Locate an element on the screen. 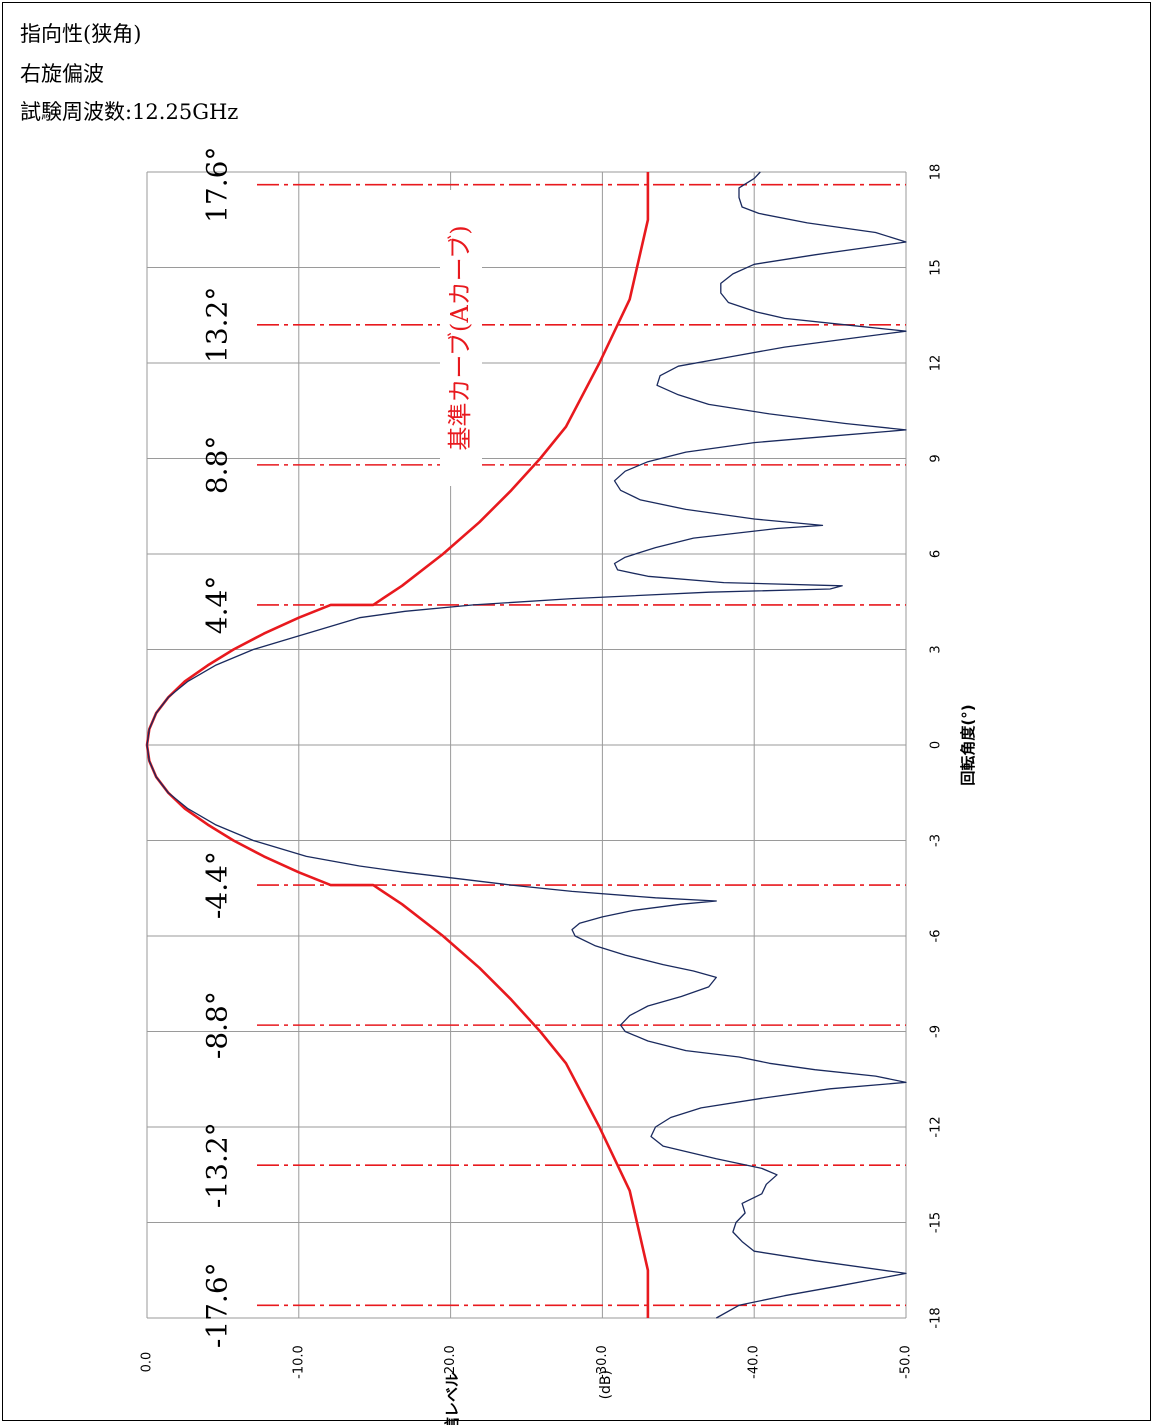 This screenshot has height=1425, width=1155. header-line-3: 試験周波数:12.25GHz is located at coordinates (129, 112).